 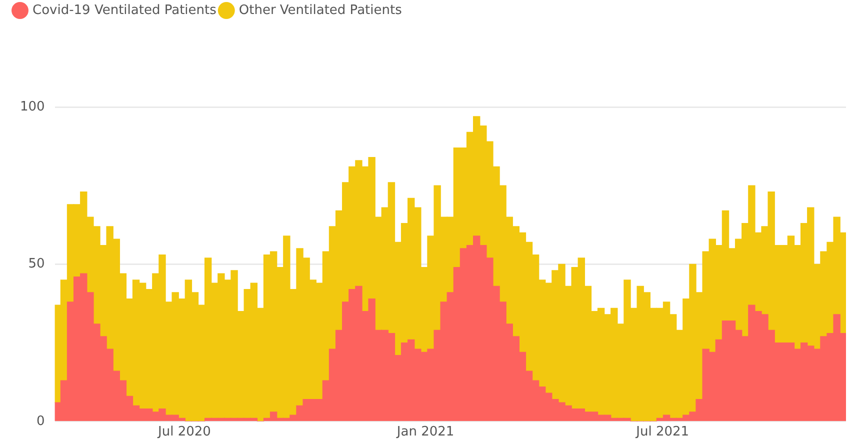 I want to click on x-tick-label: Jan 2021, so click(x=425, y=432).